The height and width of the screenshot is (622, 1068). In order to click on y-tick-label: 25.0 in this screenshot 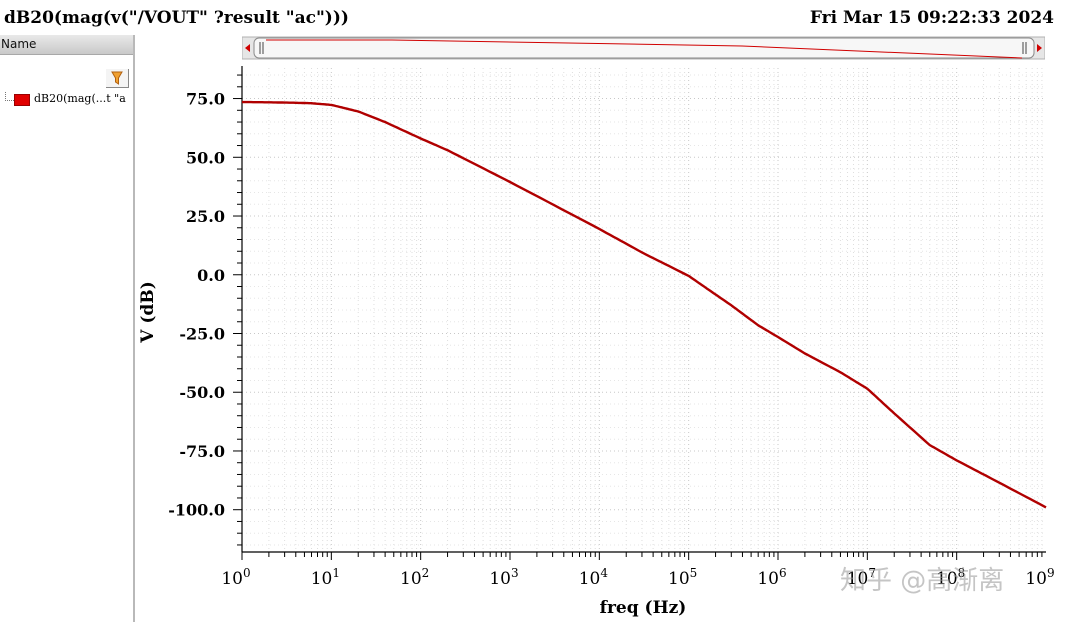, I will do `click(205, 216)`.